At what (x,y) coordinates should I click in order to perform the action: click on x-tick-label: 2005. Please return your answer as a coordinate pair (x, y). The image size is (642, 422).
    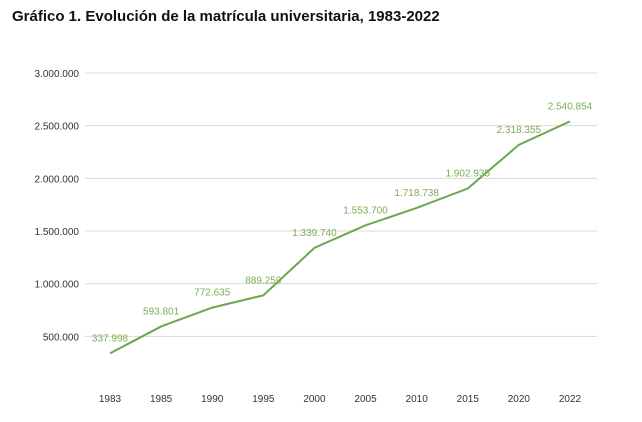
    Looking at the image, I should click on (365, 399).